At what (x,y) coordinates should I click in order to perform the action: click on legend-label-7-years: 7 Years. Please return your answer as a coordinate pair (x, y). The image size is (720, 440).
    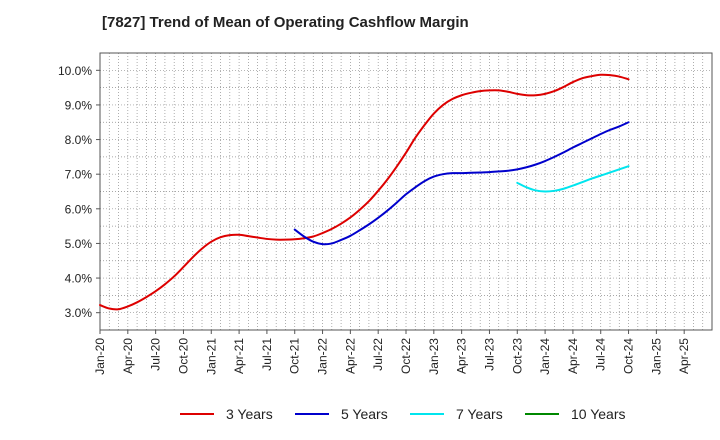
    Looking at the image, I should click on (479, 414).